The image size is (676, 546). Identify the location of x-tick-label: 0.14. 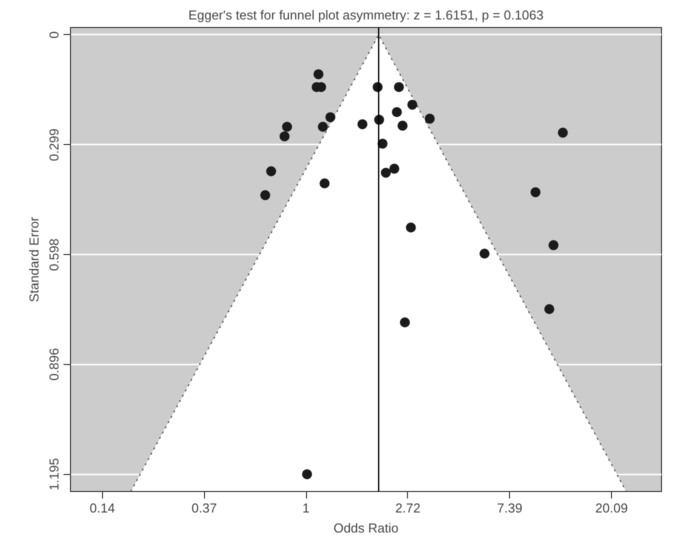
(102, 508).